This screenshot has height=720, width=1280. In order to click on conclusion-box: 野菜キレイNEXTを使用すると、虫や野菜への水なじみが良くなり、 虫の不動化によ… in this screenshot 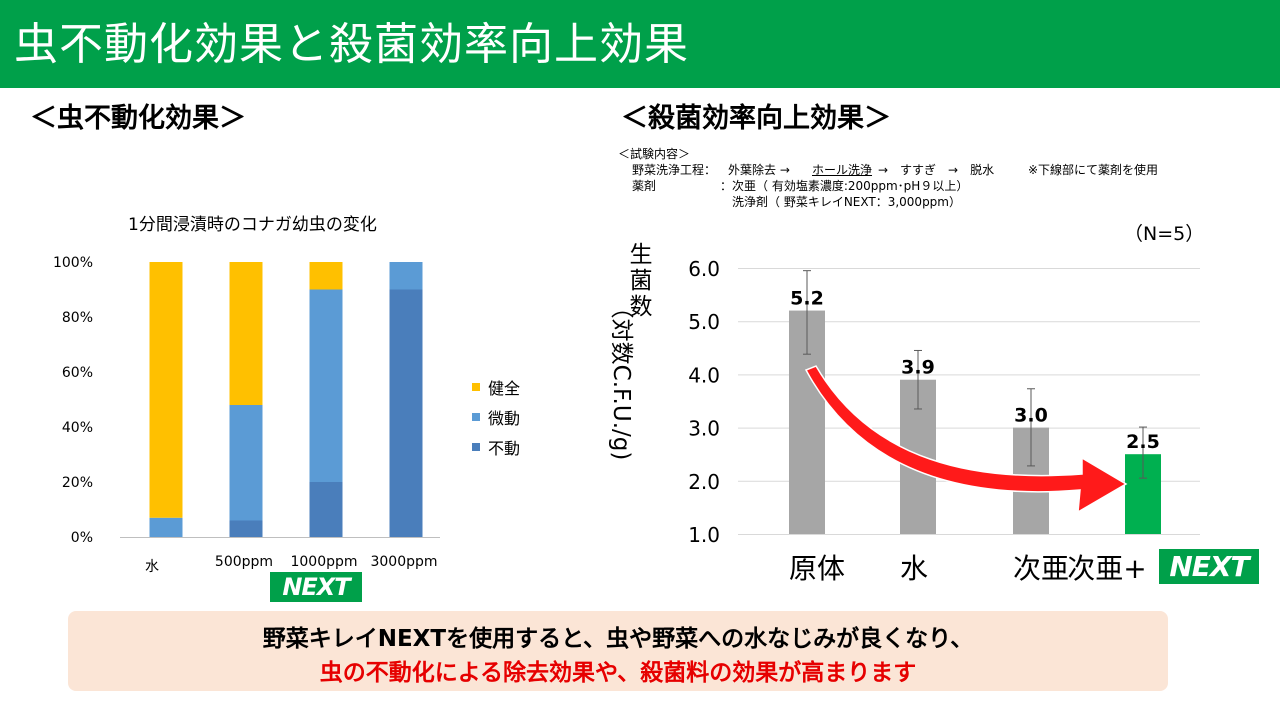, I will do `click(618, 651)`.